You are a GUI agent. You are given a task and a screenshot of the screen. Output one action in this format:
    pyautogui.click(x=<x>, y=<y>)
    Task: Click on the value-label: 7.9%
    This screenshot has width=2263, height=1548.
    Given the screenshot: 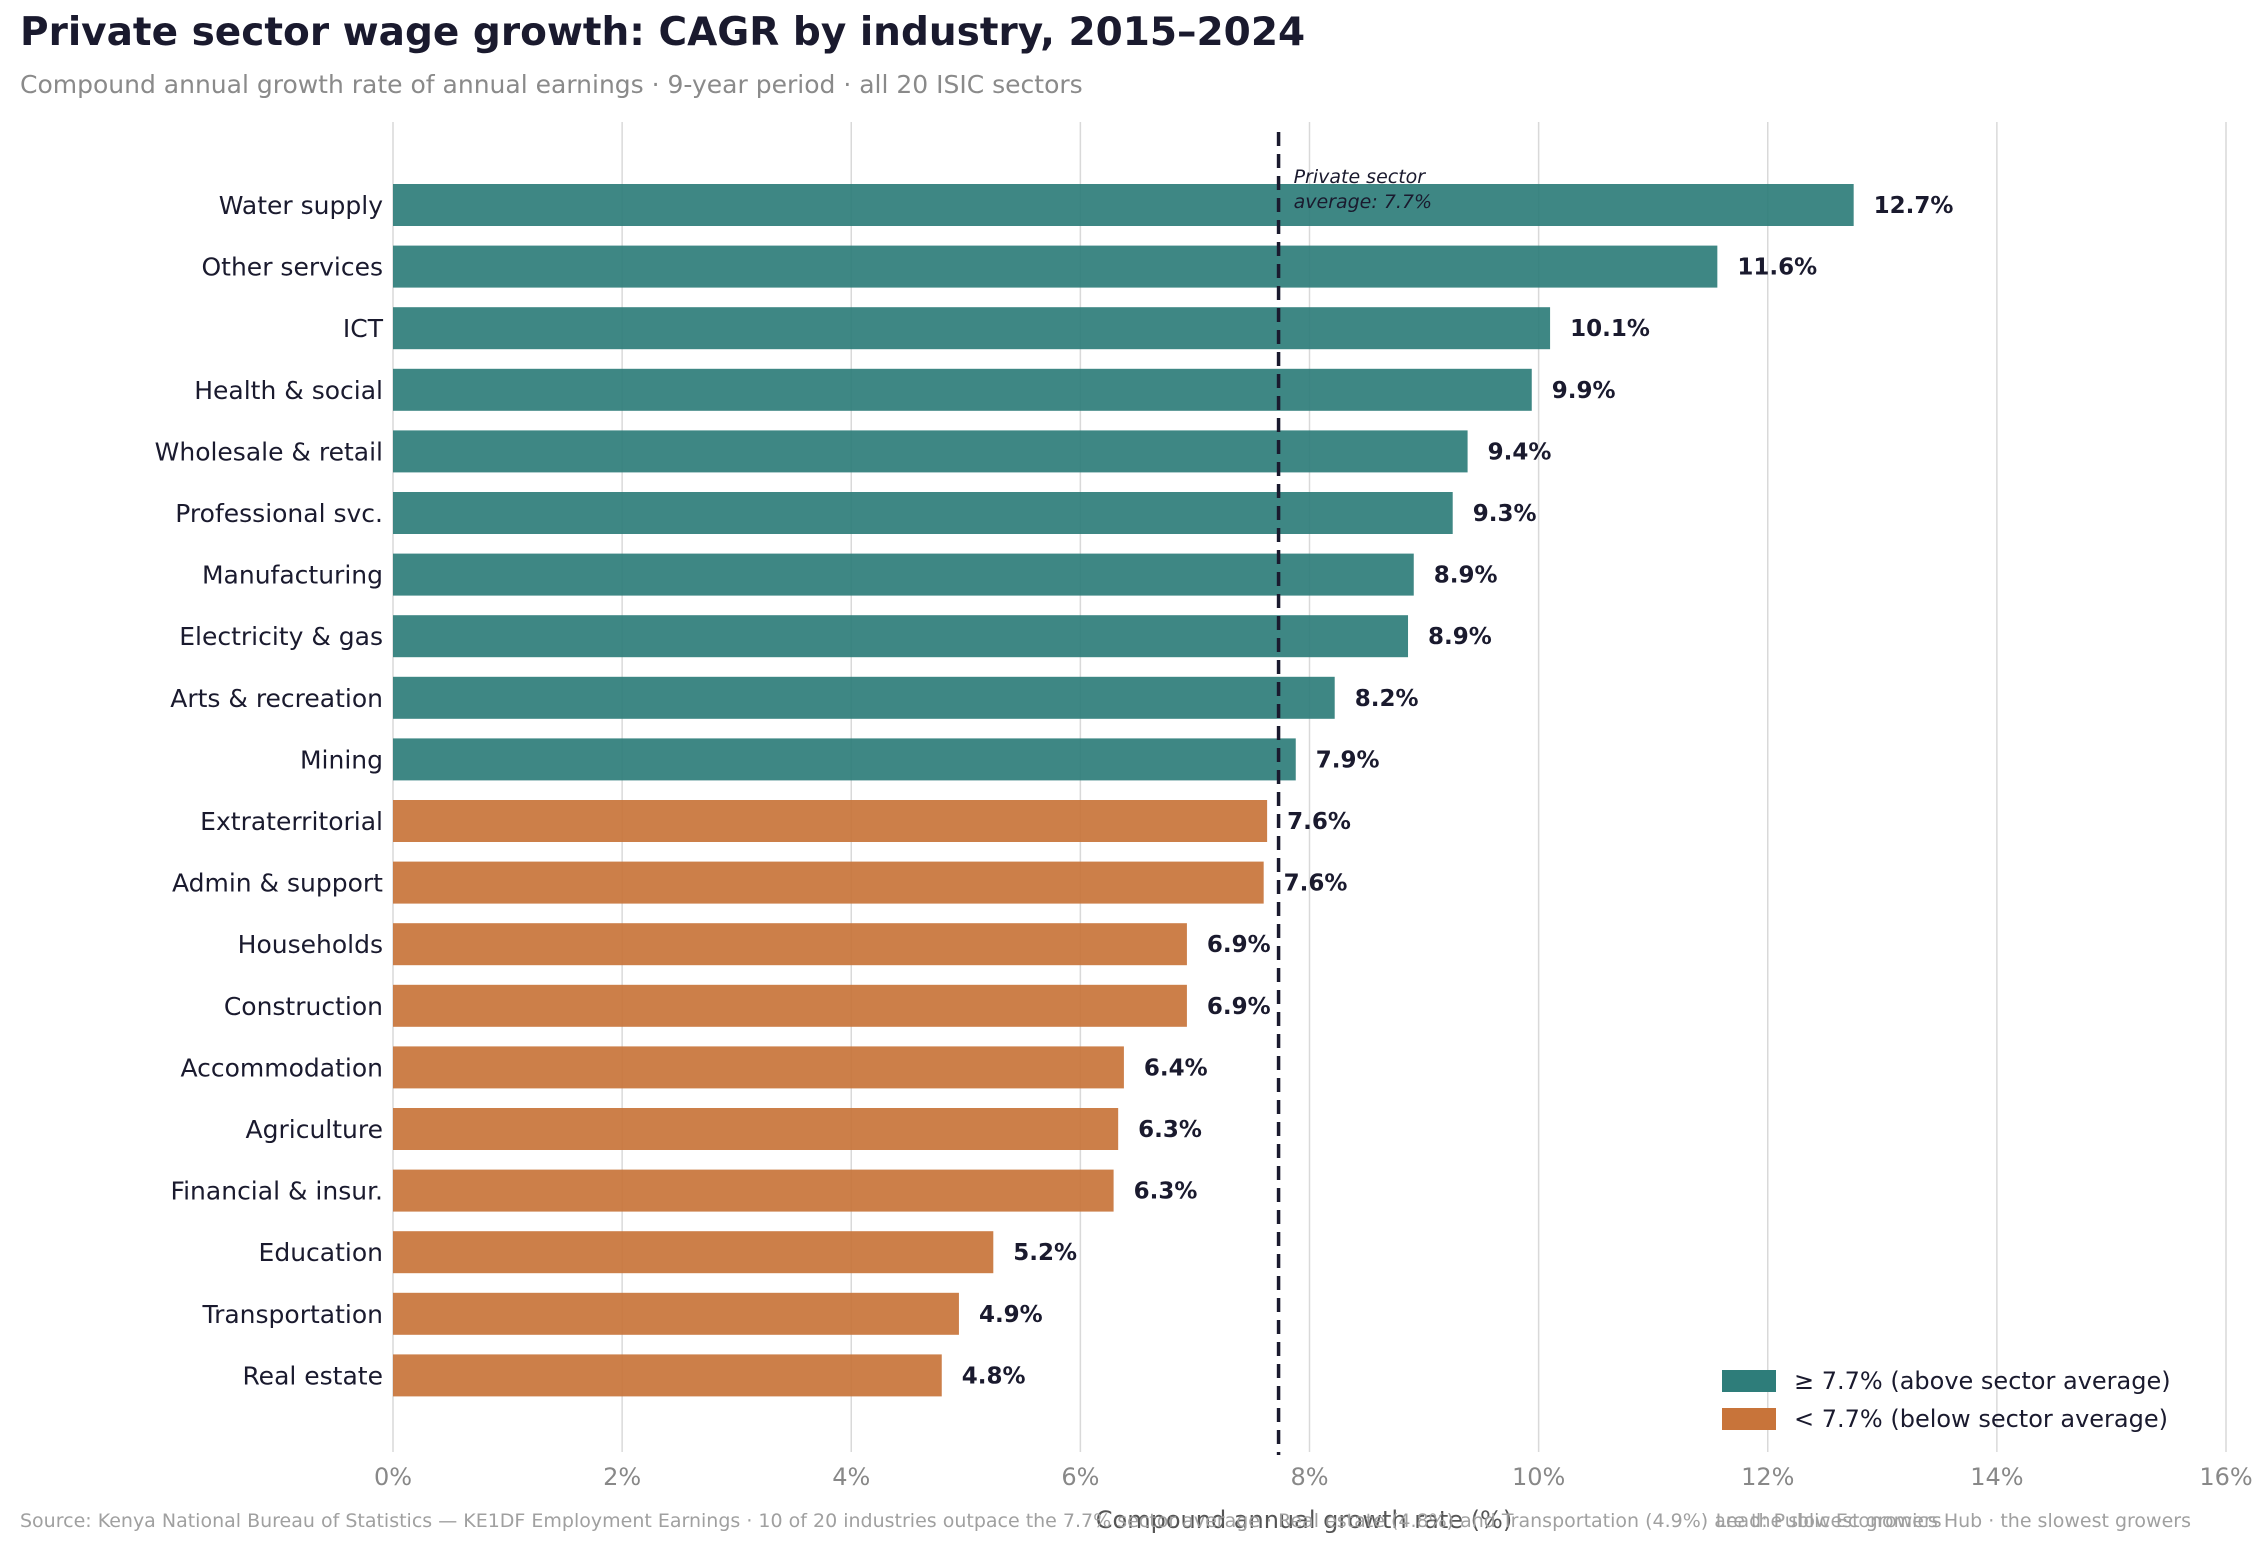 What is the action you would take?
    pyautogui.click(x=1348, y=760)
    